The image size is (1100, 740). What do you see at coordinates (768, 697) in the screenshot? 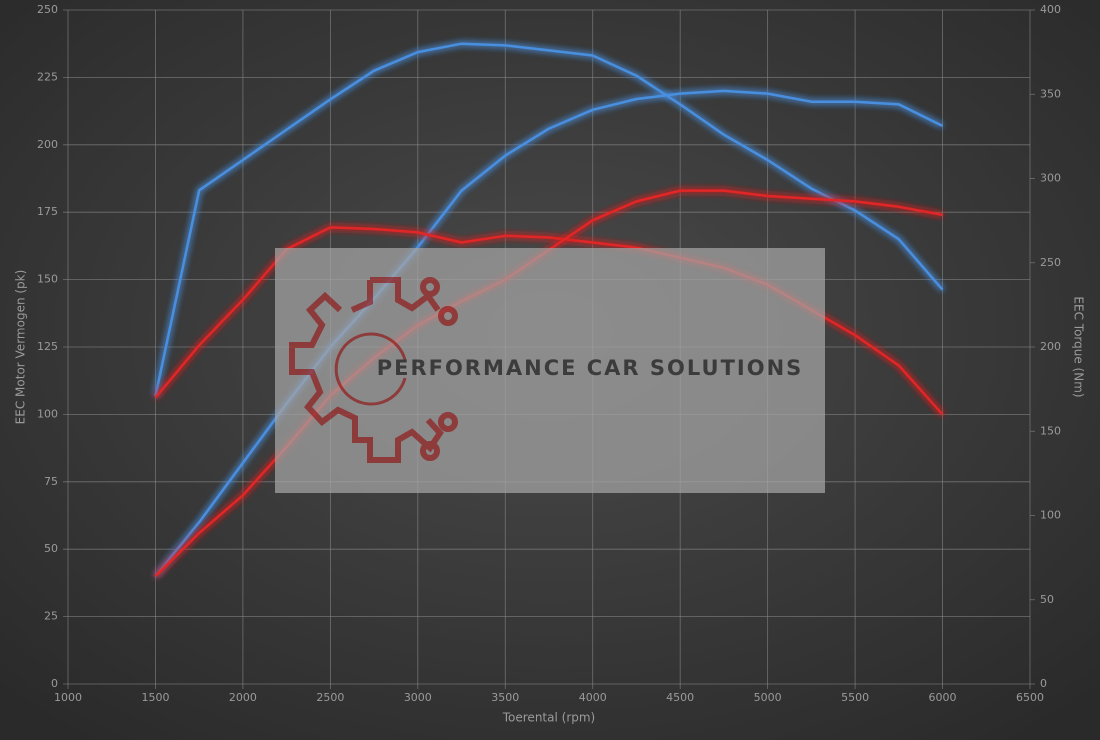
I see `x-tick-label: 5000` at bounding box center [768, 697].